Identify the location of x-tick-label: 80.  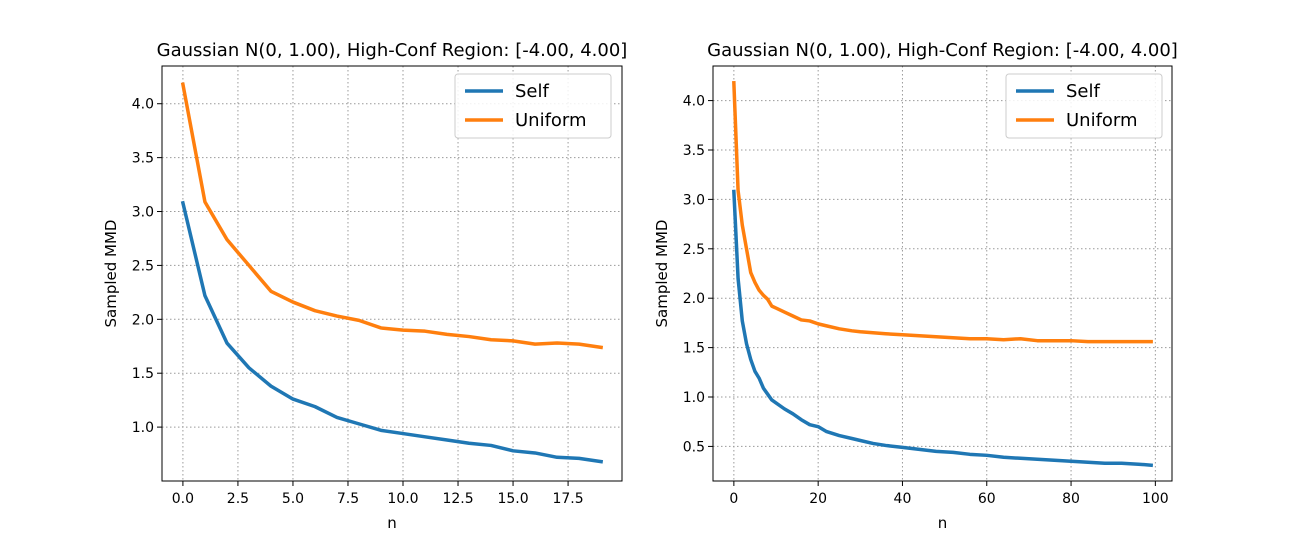
(1071, 499).